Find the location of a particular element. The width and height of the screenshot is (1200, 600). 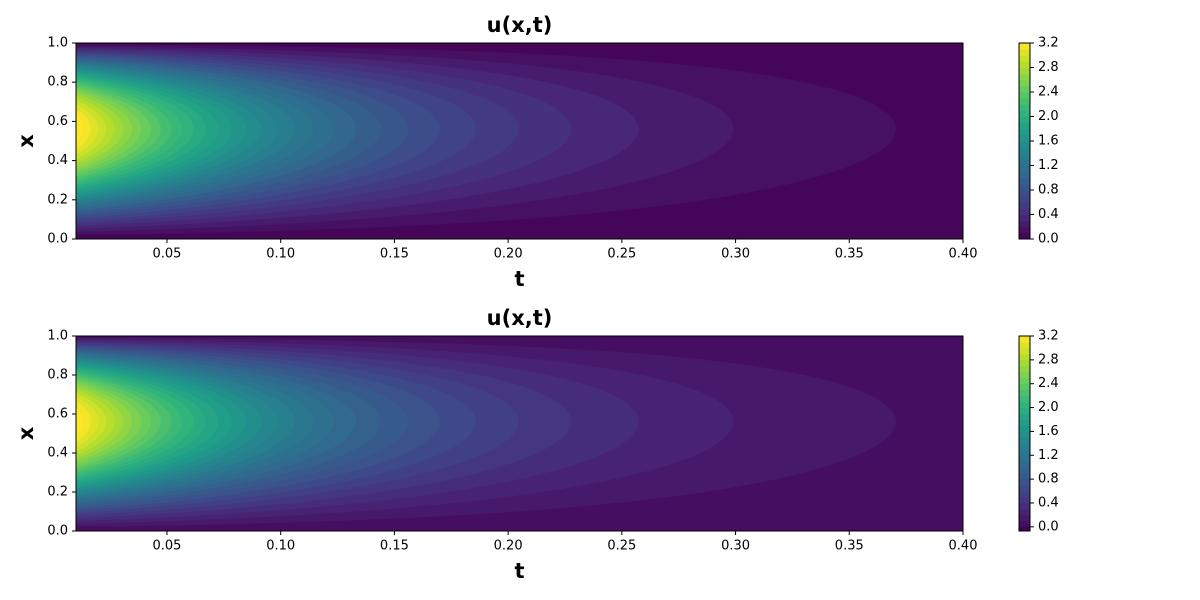

colorbar-tick-label: 0.0 is located at coordinates (1048, 239).